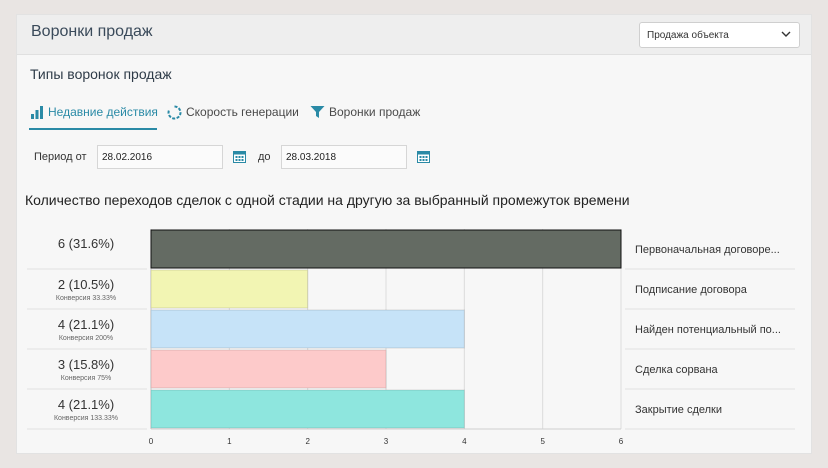 This screenshot has height=468, width=828. What do you see at coordinates (160, 157) in the screenshot?
I see `period-from-input: 28.02.2016` at bounding box center [160, 157].